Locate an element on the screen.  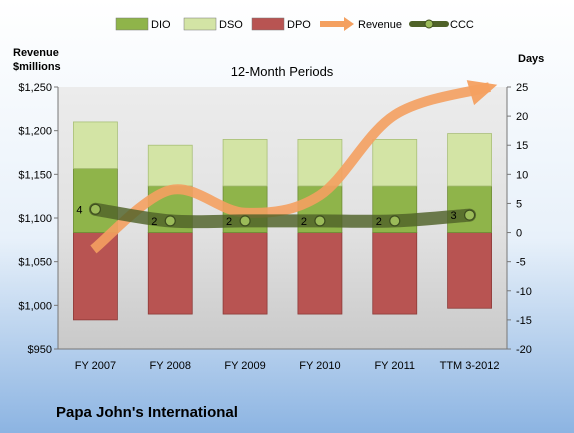
y-left-tick-label: $1,100 is located at coordinates (35, 219).